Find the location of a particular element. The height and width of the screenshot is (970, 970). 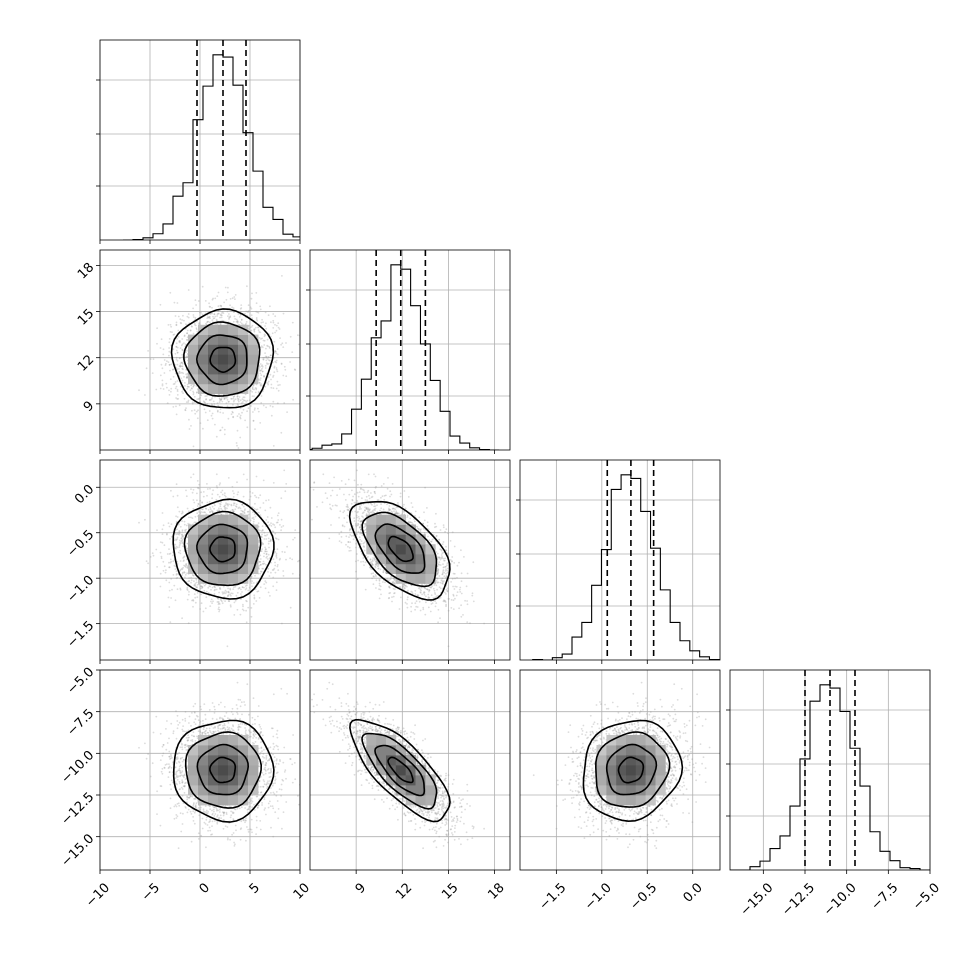

xtick-label-0-0: −10 is located at coordinates (98, 895).